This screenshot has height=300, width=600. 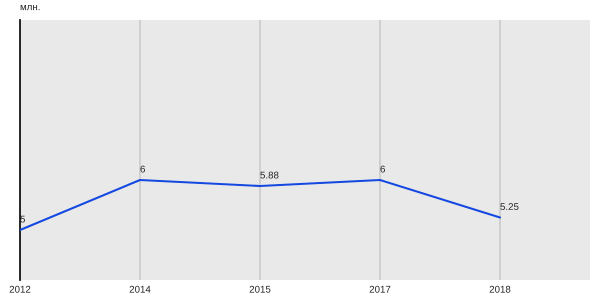 What do you see at coordinates (260, 289) in the screenshot?
I see `x-tick-label: 2015` at bounding box center [260, 289].